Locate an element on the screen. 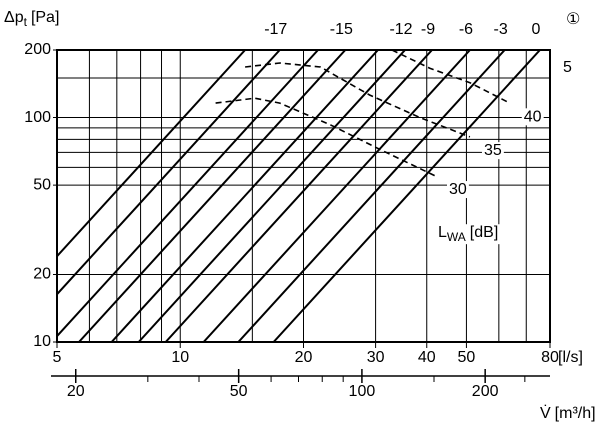  x-tick-label: 10 is located at coordinates (180, 357).